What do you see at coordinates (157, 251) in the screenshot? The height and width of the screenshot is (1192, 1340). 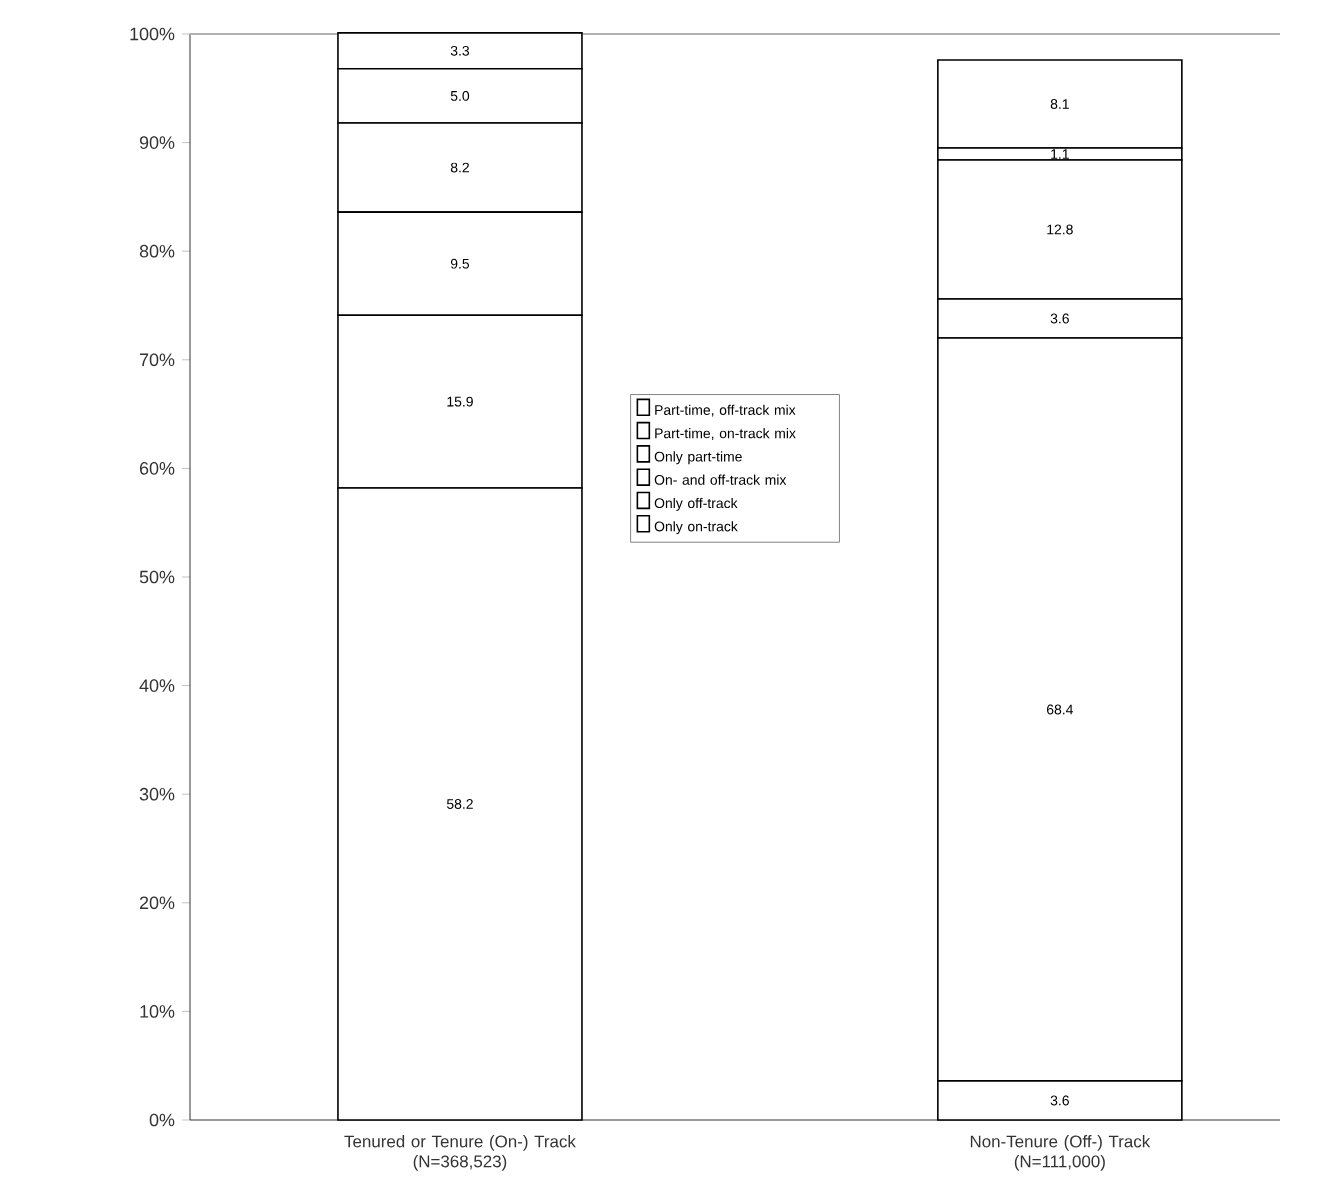 I see `y-tick-label: 80%` at bounding box center [157, 251].